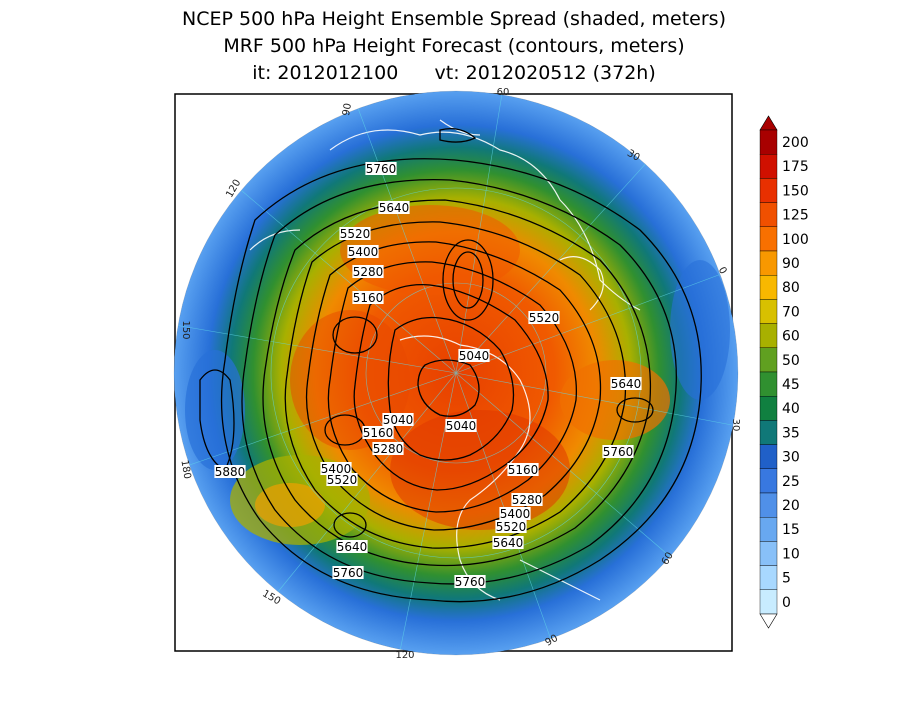 The height and width of the screenshot is (702, 908). Describe the element at coordinates (786, 603) in the screenshot. I see `colorbar-label: 0` at that location.